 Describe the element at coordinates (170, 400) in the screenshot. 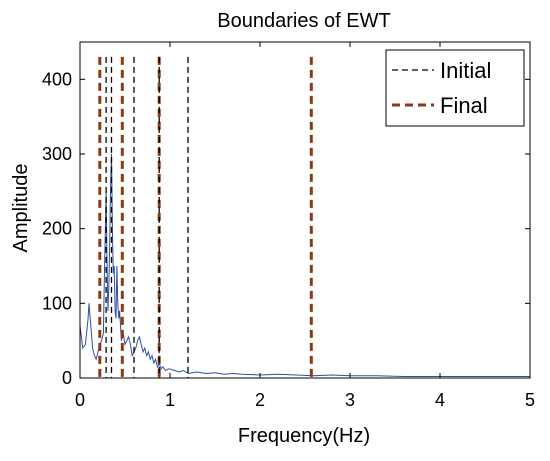

I see `x-tick-label: 1` at that location.